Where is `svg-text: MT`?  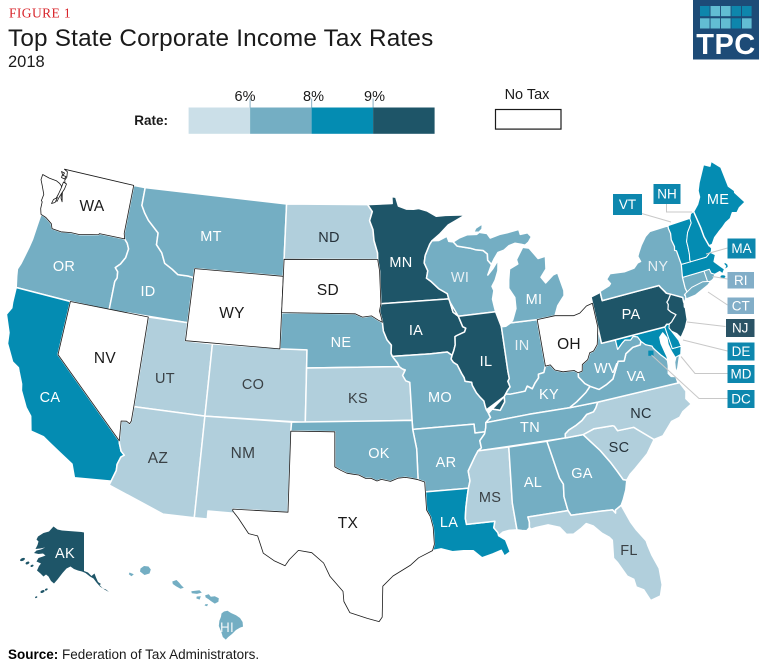 svg-text: MT is located at coordinates (211, 237).